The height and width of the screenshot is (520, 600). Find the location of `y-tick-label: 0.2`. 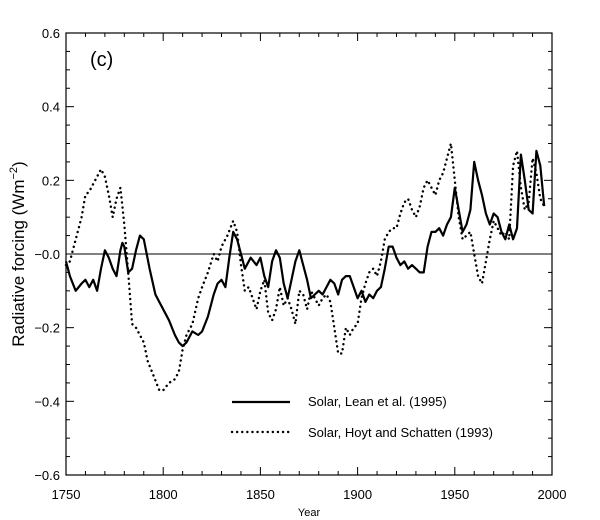

y-tick-label: 0.2 is located at coordinates (51, 180).